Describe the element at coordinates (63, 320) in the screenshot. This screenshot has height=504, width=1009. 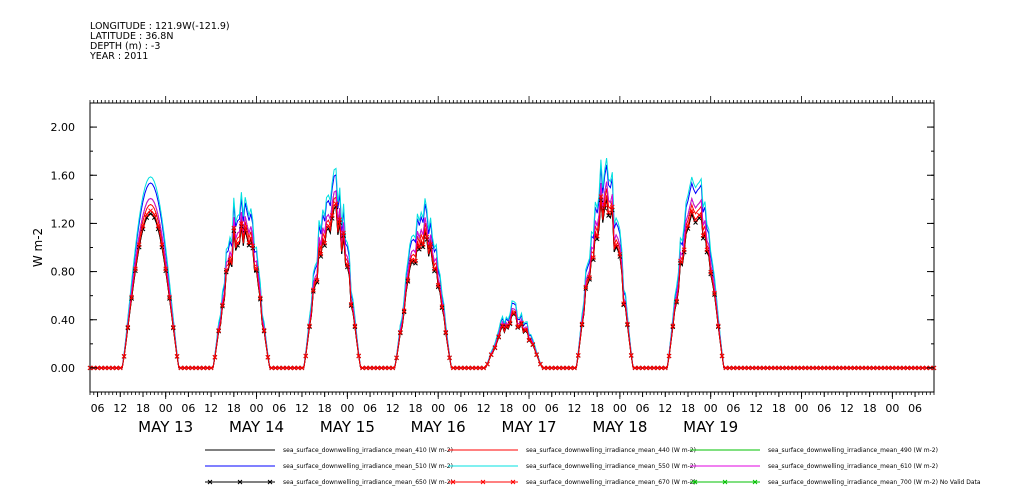
I see `y-tick-label: 0.40` at that location.